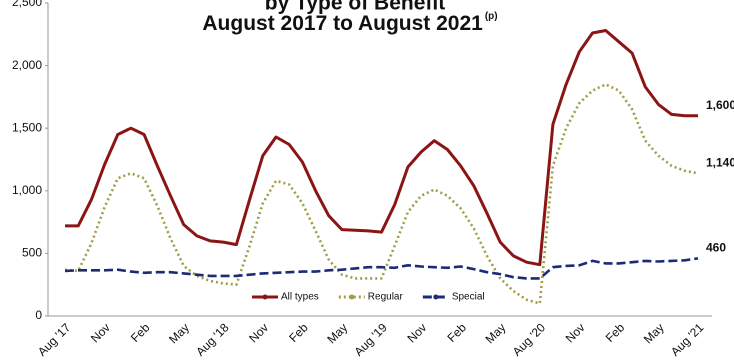 This screenshot has width=734, height=364. What do you see at coordinates (355, 7) in the screenshot?
I see `chart-title: by Type of Benefit` at bounding box center [355, 7].